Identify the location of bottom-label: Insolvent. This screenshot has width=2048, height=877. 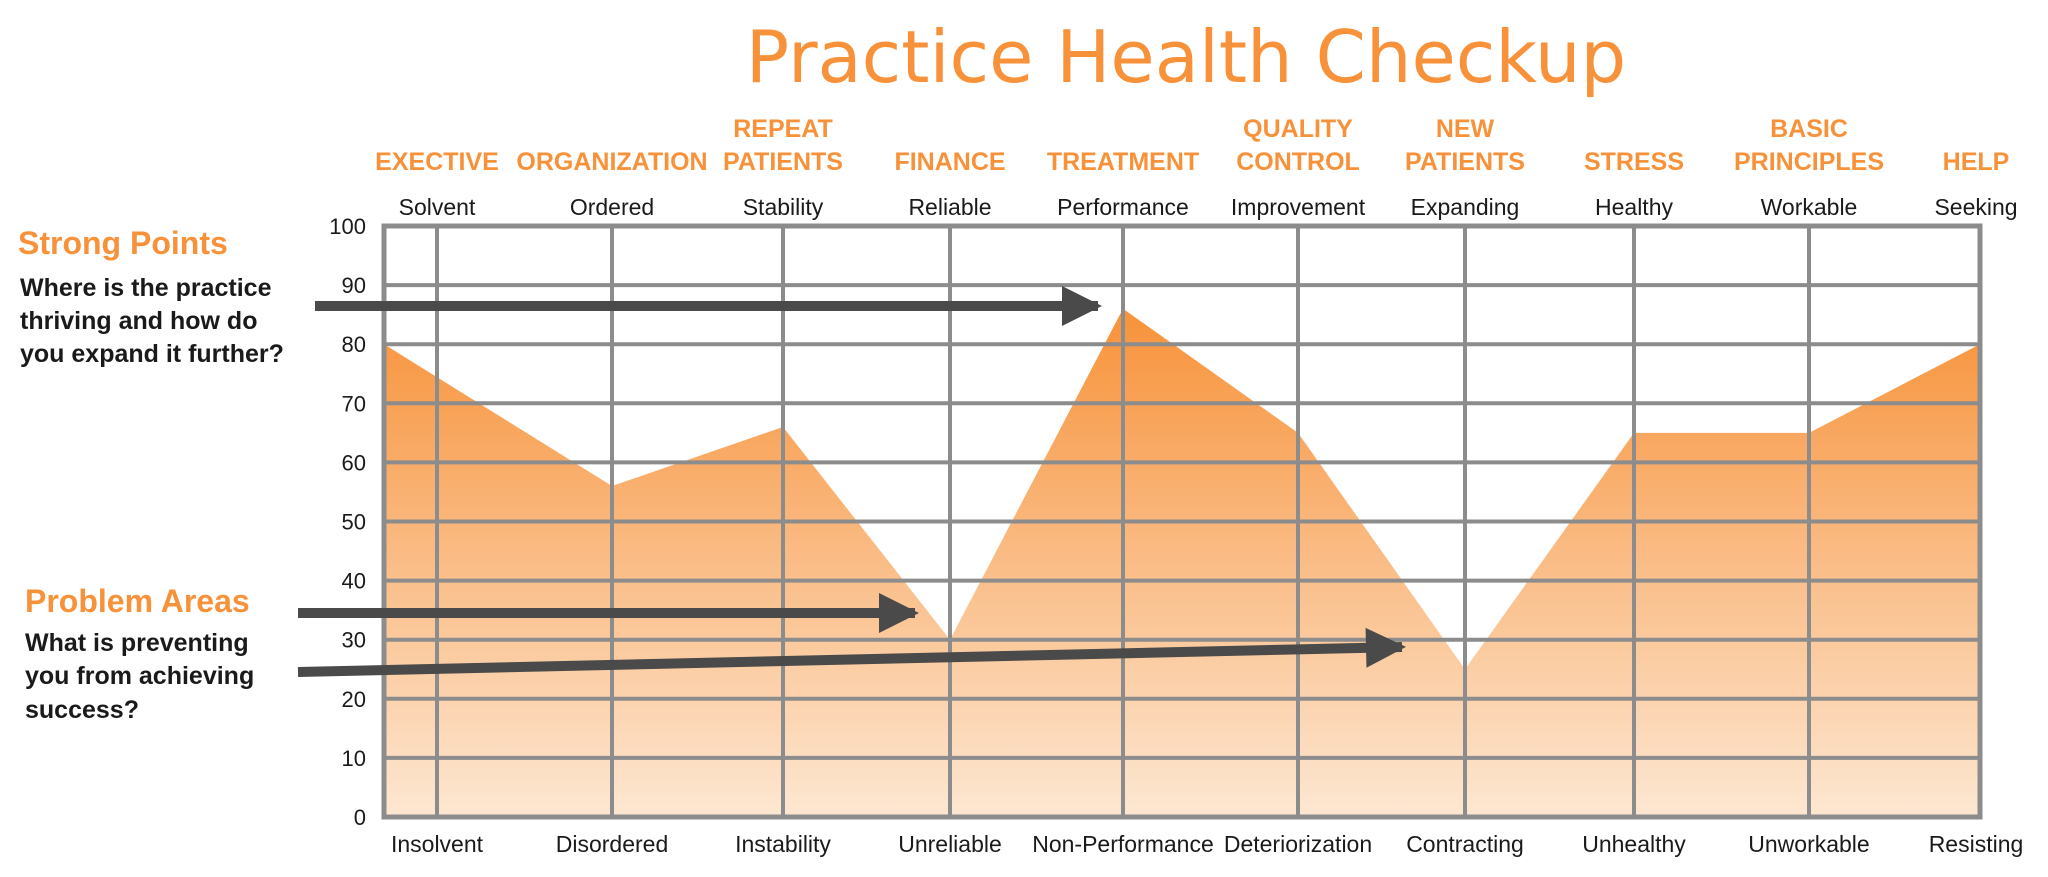
(437, 844).